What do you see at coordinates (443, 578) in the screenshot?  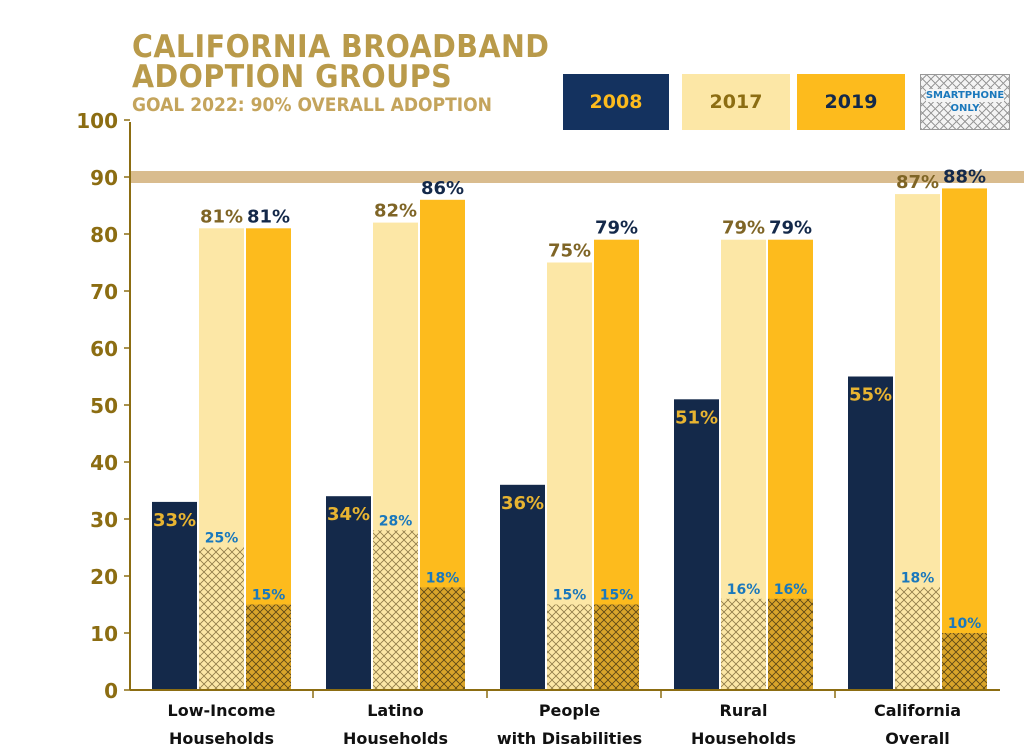 I see `data-label-smartphone-2019: 18%` at bounding box center [443, 578].